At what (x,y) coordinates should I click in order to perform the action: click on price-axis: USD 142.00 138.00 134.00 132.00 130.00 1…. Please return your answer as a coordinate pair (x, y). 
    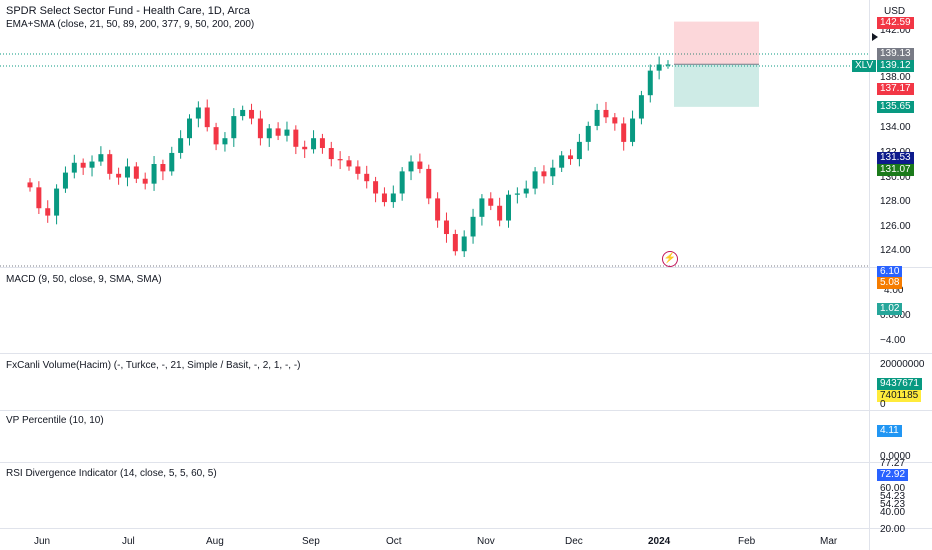
    Looking at the image, I should click on (900, 275).